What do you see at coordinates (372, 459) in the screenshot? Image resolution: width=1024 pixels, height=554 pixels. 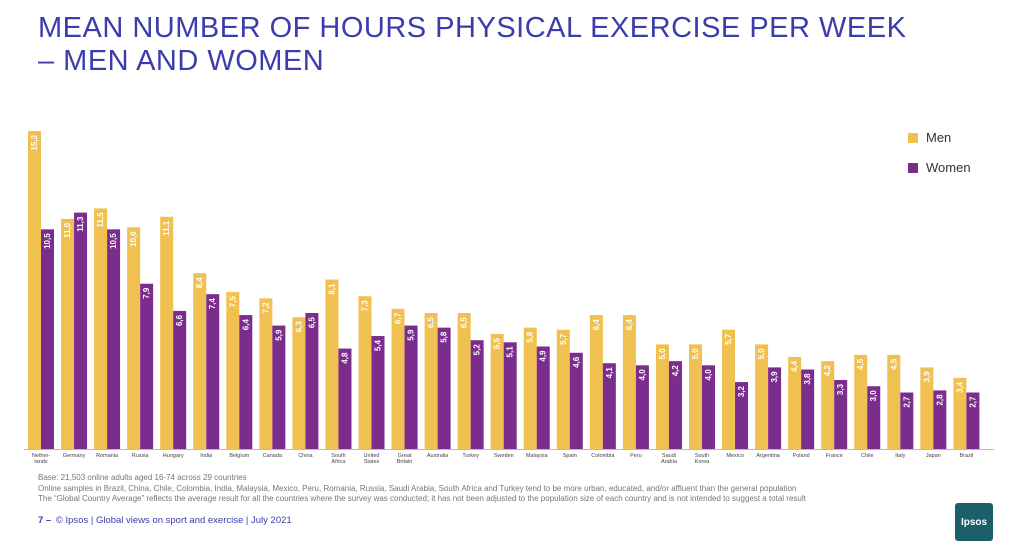 I see `x-tick-label: United States` at bounding box center [372, 459].